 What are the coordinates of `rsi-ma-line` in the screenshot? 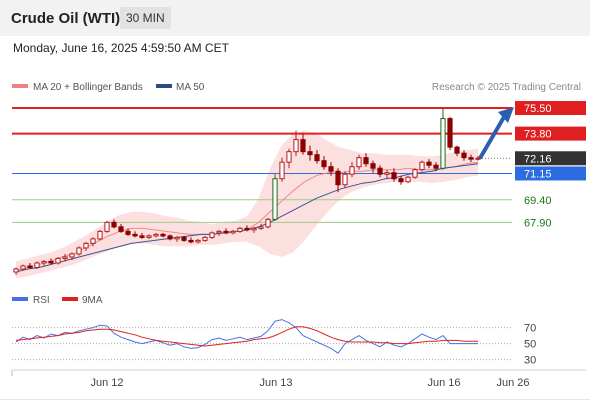 It's located at (246, 336).